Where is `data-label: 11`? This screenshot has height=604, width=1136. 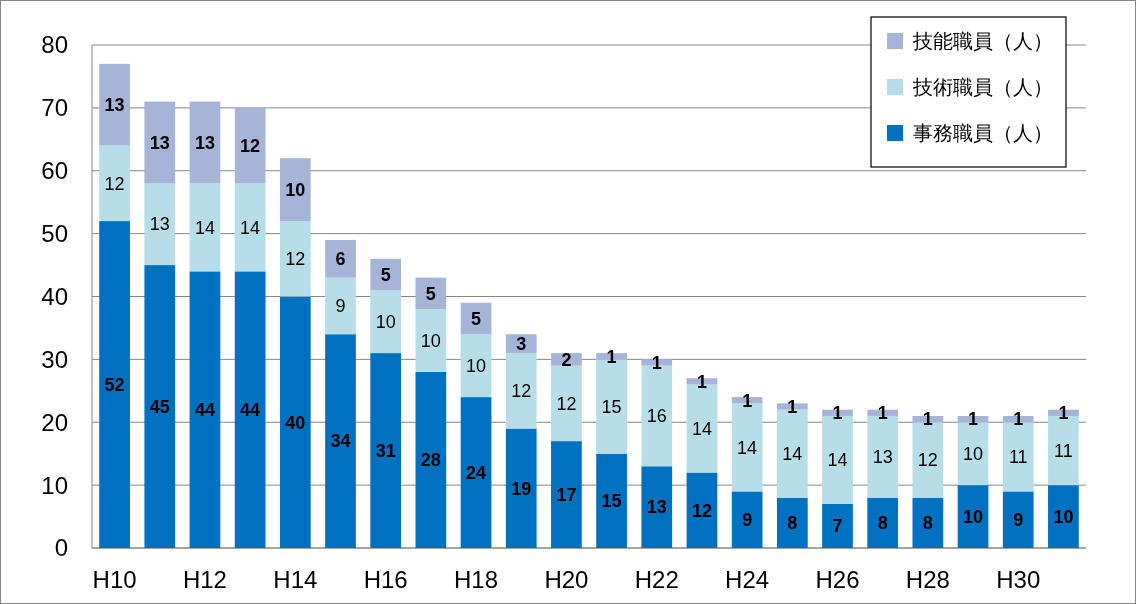 data-label: 11 is located at coordinates (1018, 457).